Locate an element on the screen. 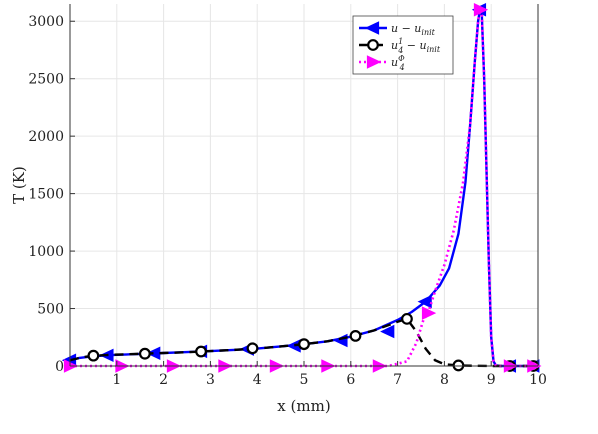 The image size is (598, 434). y-tick-label: 0 is located at coordinates (59, 367).